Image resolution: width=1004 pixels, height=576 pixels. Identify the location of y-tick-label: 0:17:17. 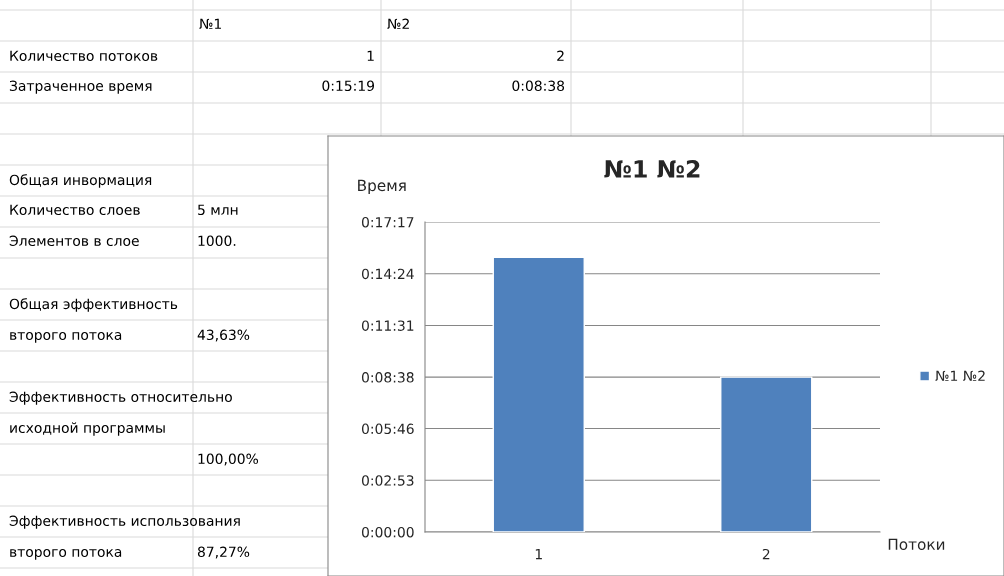
(387, 222).